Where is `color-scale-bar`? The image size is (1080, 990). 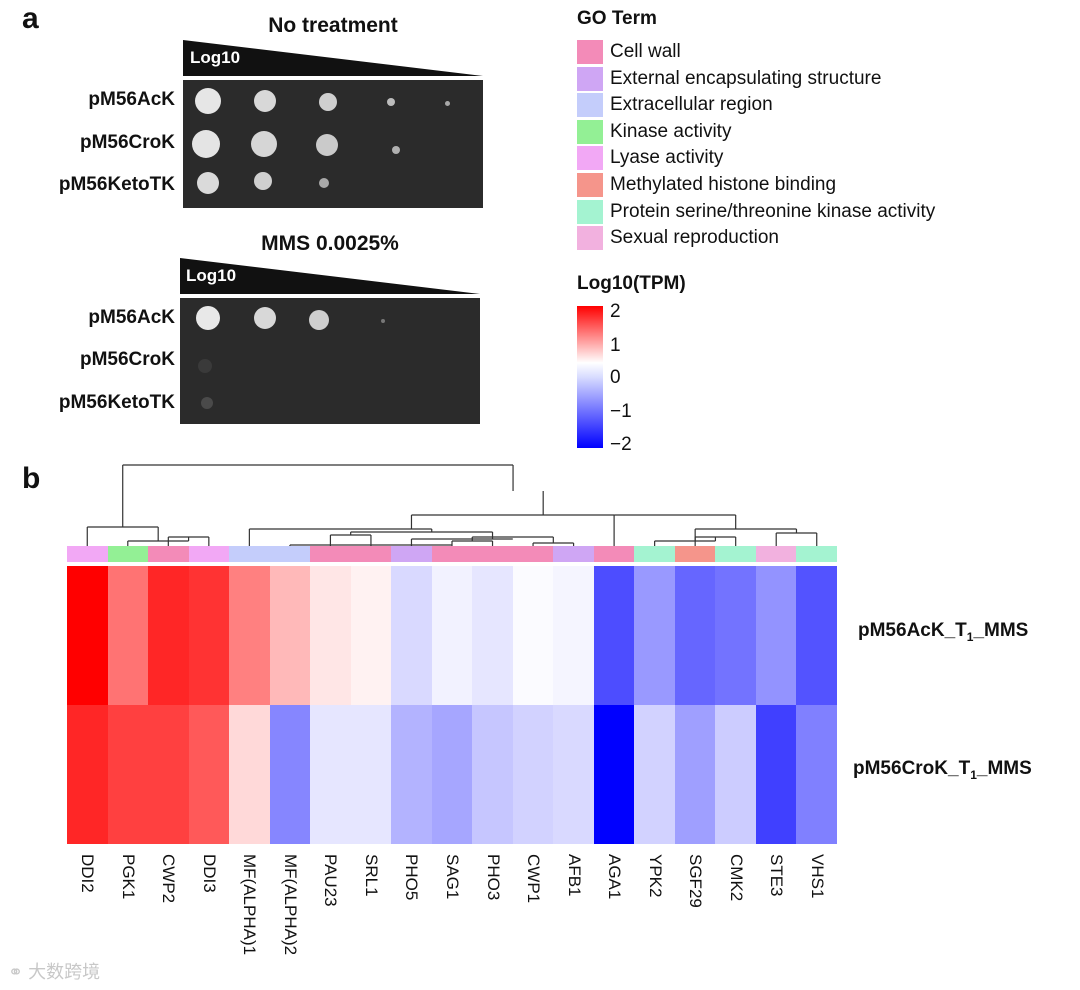 color-scale-bar is located at coordinates (590, 377).